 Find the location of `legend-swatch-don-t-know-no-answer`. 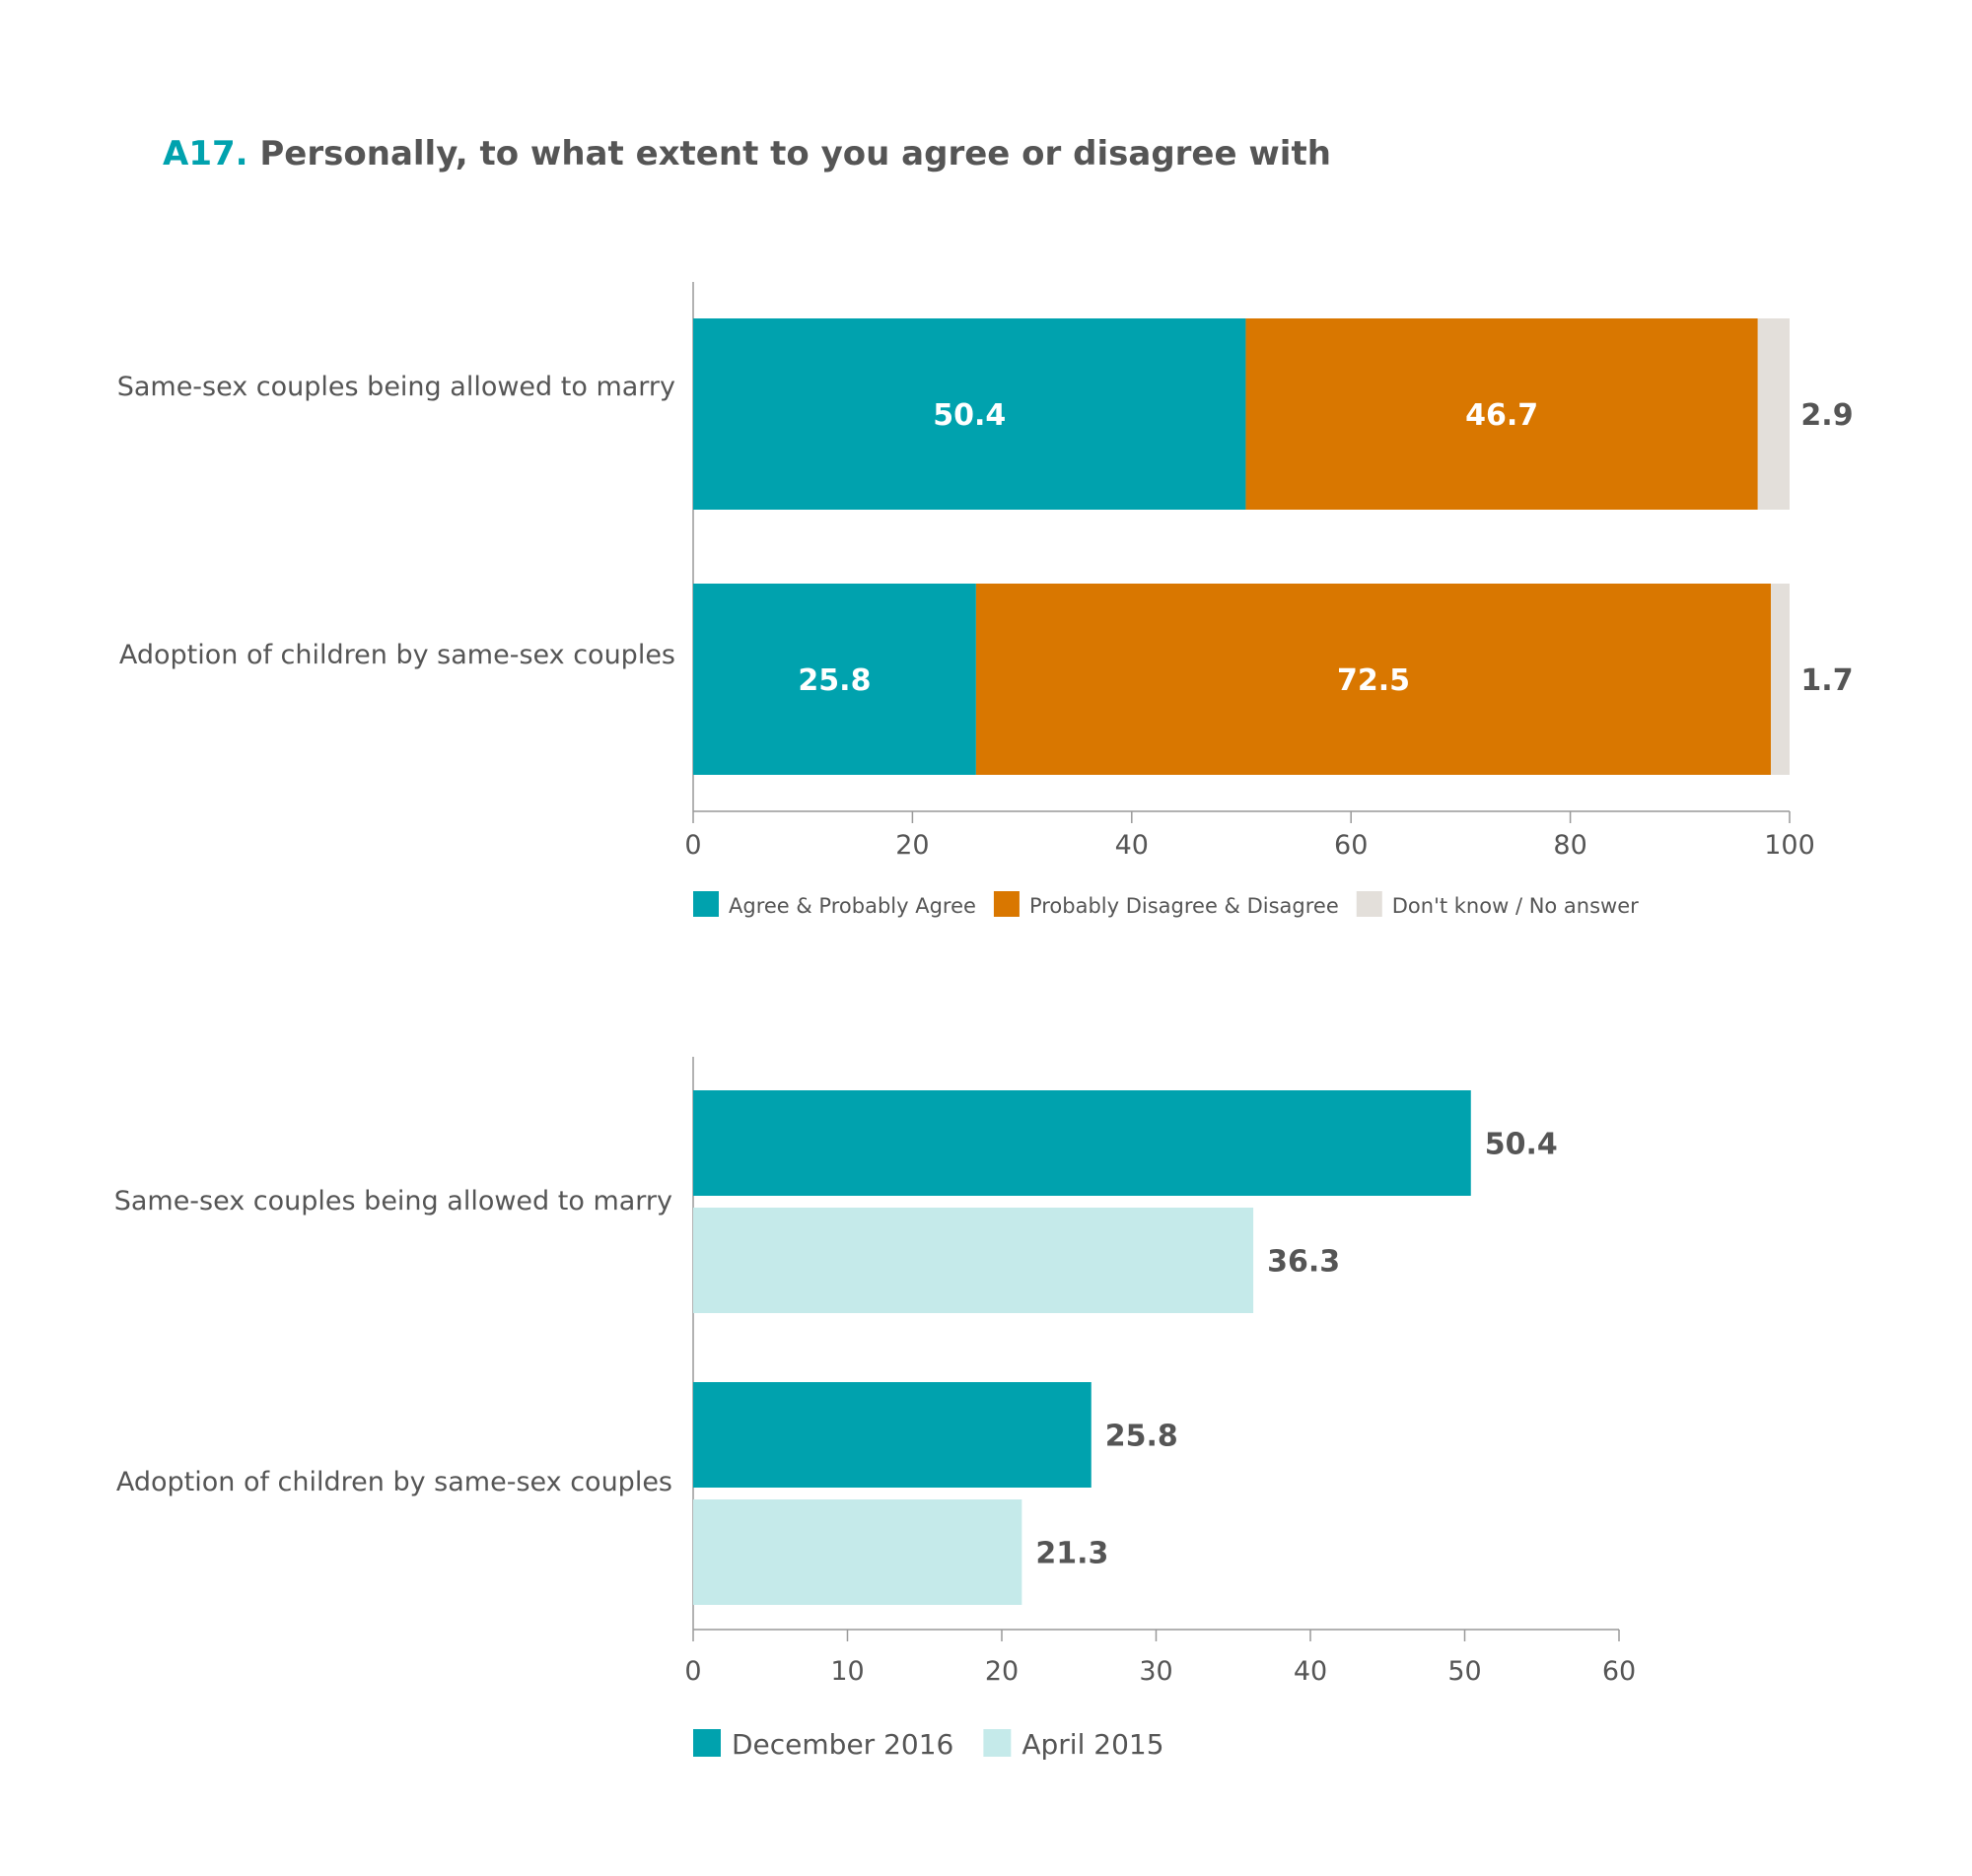

legend-swatch-don-t-know-no-answer is located at coordinates (1369, 904).